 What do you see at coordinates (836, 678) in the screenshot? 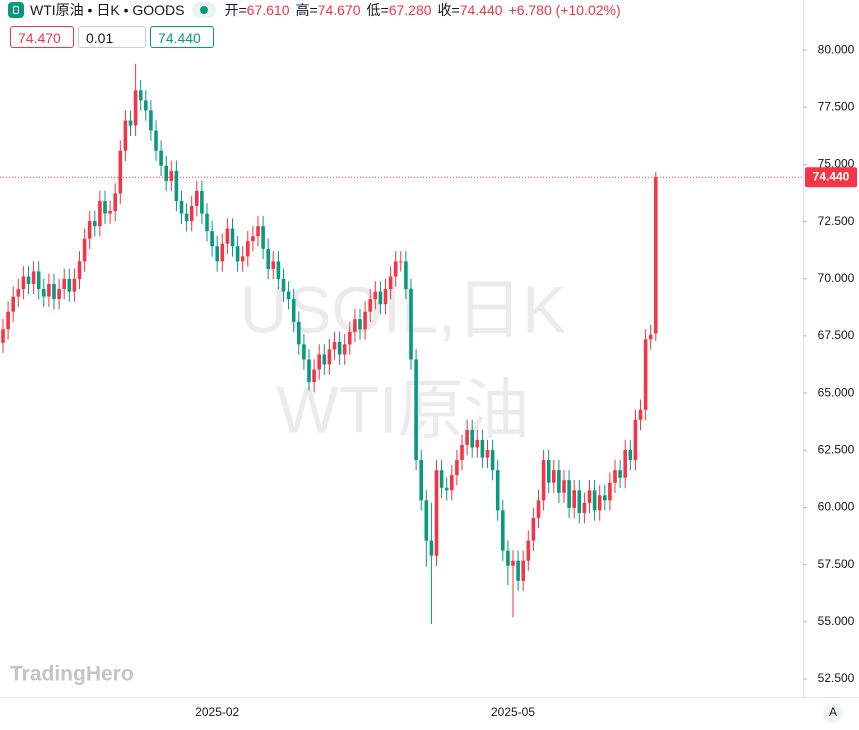
I see `y-tick-label: 52.500` at bounding box center [836, 678].